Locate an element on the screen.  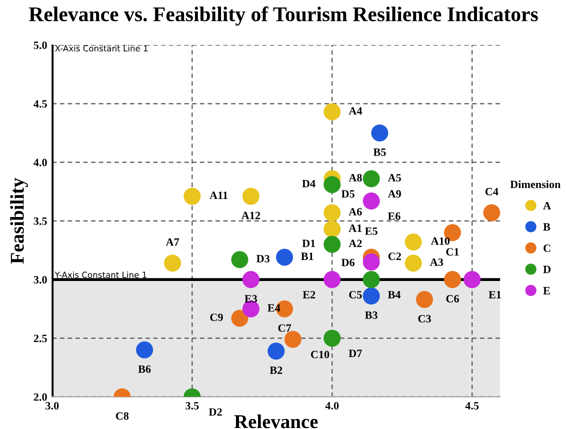
annotation: B5 is located at coordinates (379, 152).